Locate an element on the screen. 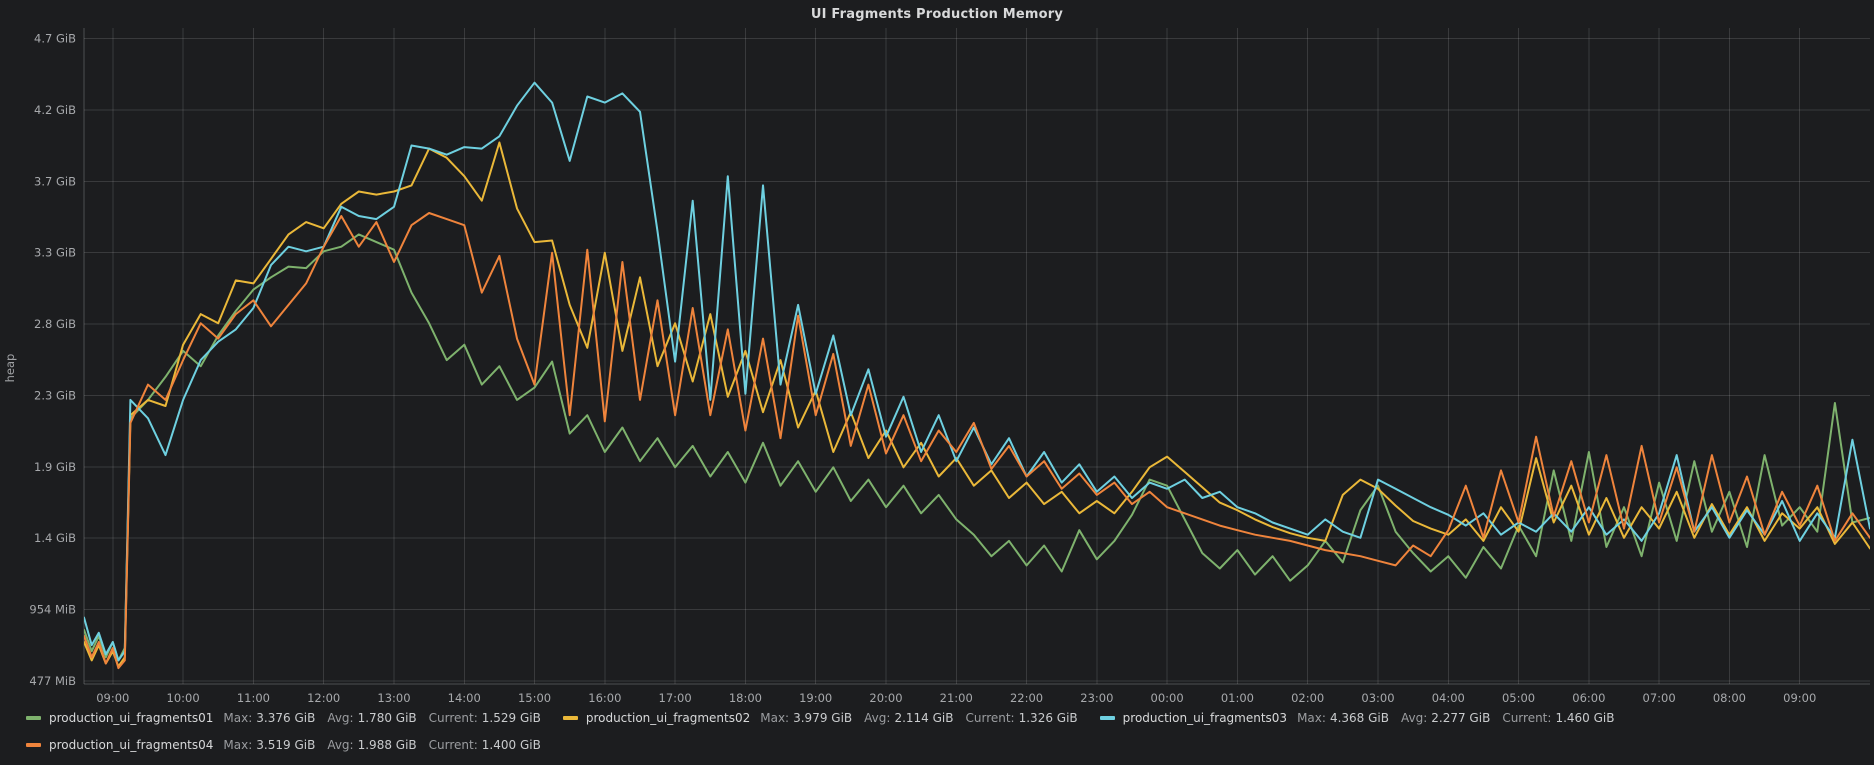  legend-stat-max: Max: 4.368 GiB is located at coordinates (1343, 718).